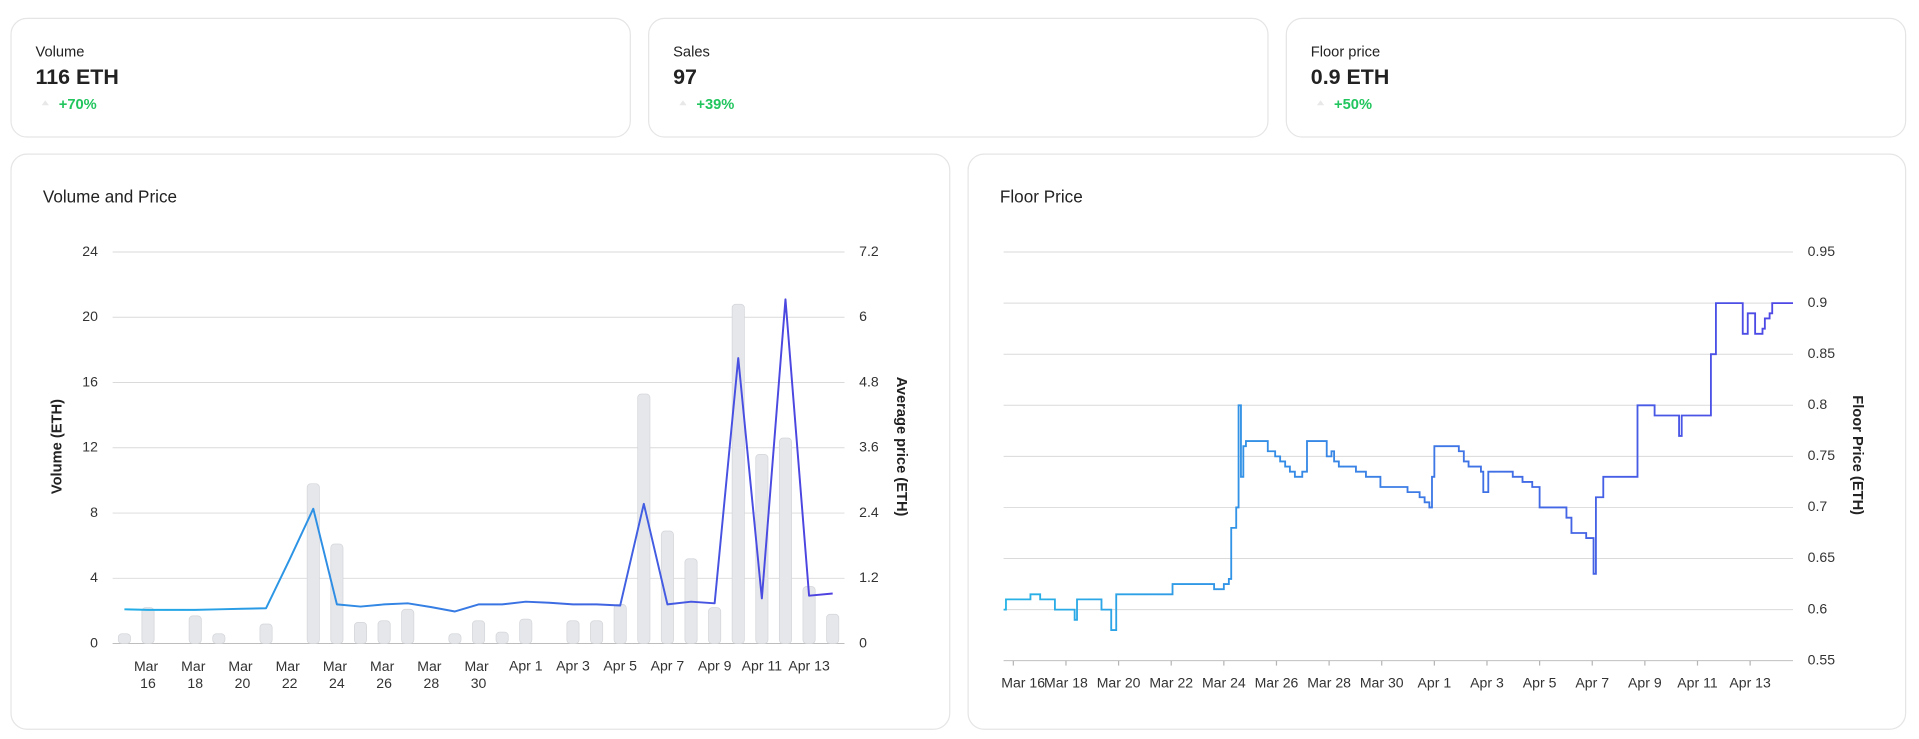  What do you see at coordinates (863, 316) in the screenshot?
I see `y2-tick-label: 6` at bounding box center [863, 316].